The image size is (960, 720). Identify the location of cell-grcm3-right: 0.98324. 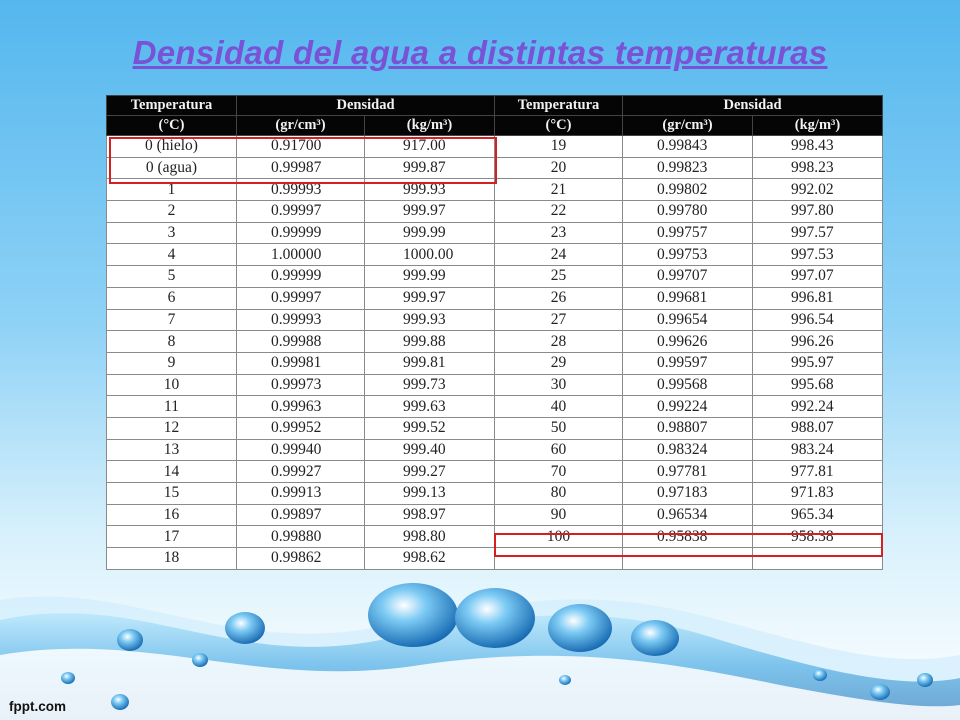
(687, 450).